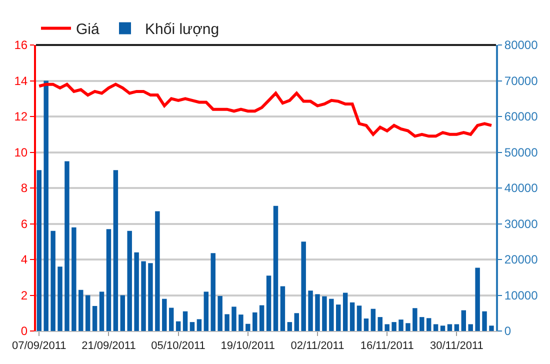  I want to click on x-tick-label: 02/11/2011, so click(317, 346).